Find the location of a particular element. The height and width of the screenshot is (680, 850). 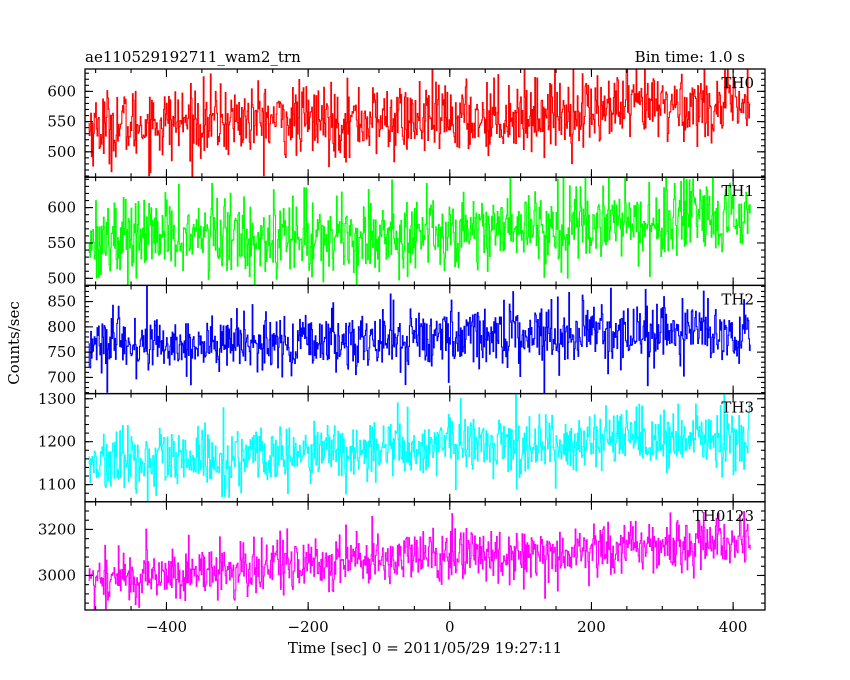

x-tick-label: −400 is located at coordinates (166, 627).